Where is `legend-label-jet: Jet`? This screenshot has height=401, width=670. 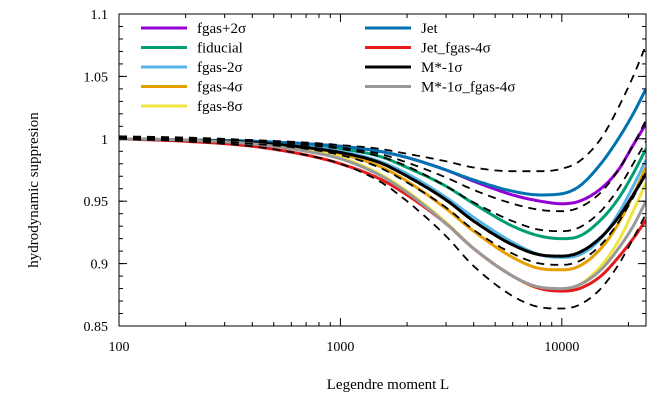
legend-label-jet: Jet is located at coordinates (429, 29).